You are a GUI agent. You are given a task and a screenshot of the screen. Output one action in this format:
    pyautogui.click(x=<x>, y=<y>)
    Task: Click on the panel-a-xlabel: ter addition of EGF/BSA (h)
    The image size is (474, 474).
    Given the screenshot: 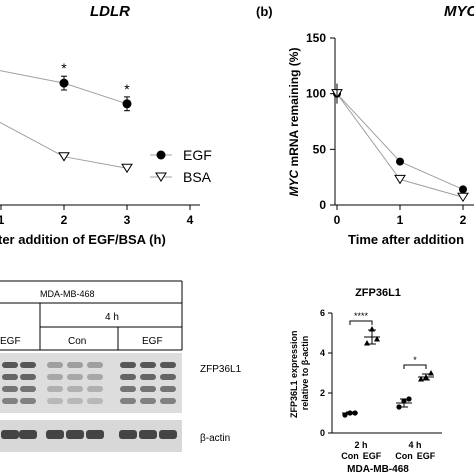 What is the action you would take?
    pyautogui.click(x=83, y=239)
    